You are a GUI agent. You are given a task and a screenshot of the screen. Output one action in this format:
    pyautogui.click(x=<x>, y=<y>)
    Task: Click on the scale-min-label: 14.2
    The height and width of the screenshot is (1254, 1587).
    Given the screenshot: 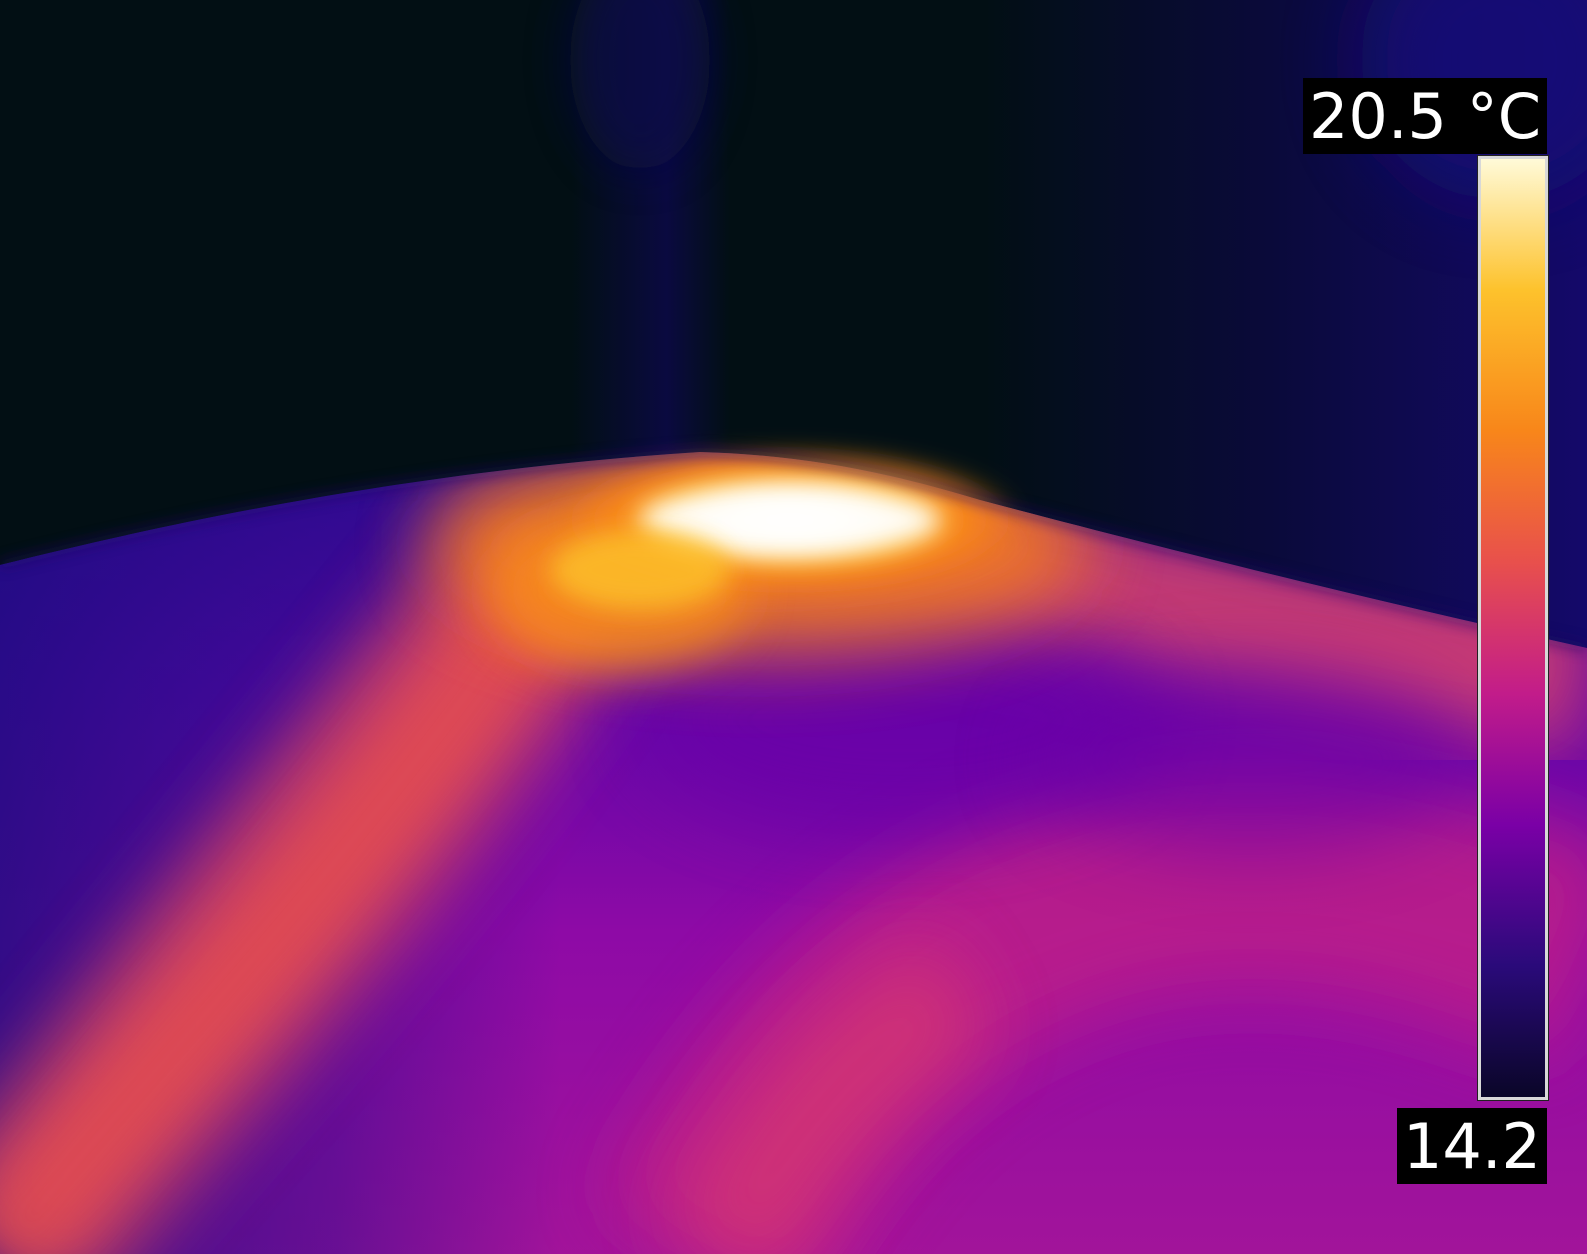 What is the action you would take?
    pyautogui.click(x=1471, y=1146)
    